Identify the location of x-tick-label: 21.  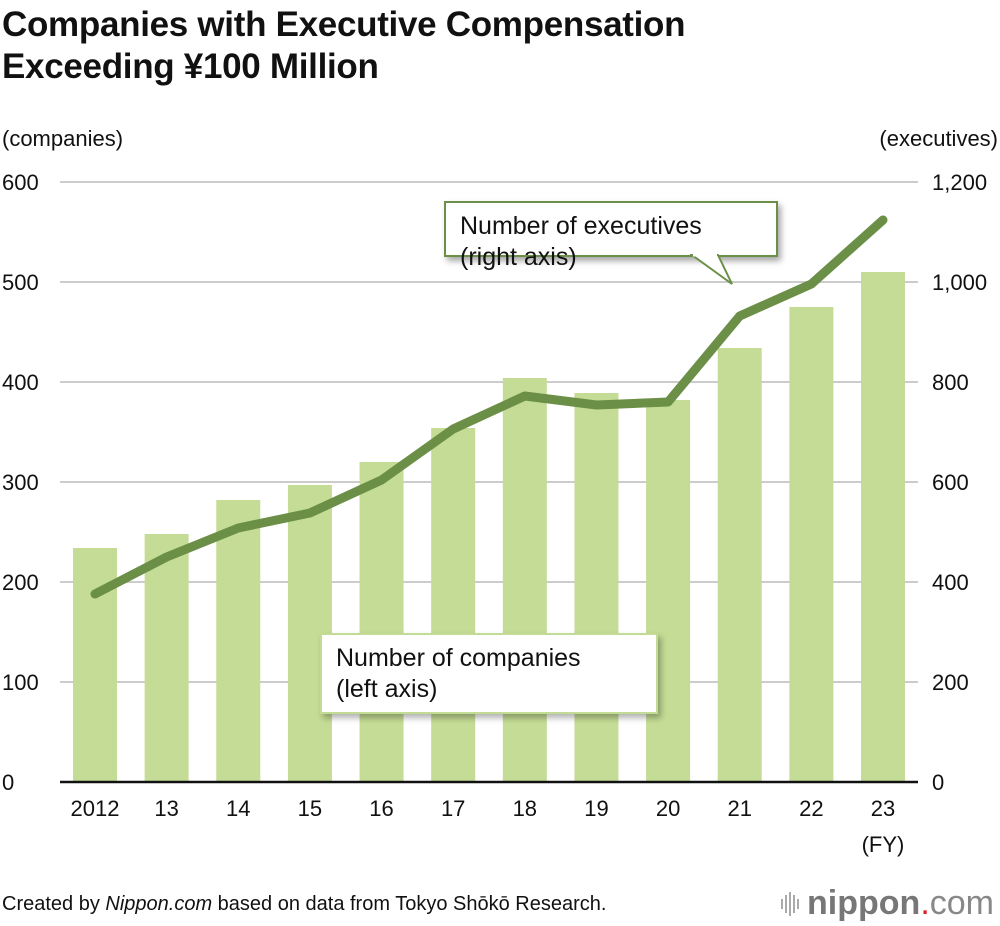
(739, 808).